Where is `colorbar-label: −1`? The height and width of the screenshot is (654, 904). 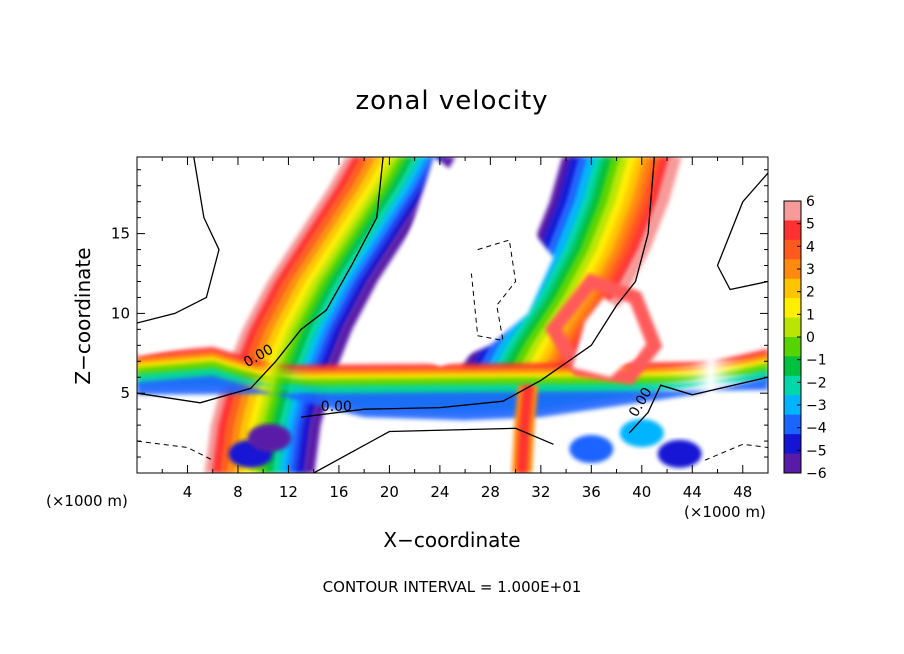
colorbar-label: −1 is located at coordinates (816, 361).